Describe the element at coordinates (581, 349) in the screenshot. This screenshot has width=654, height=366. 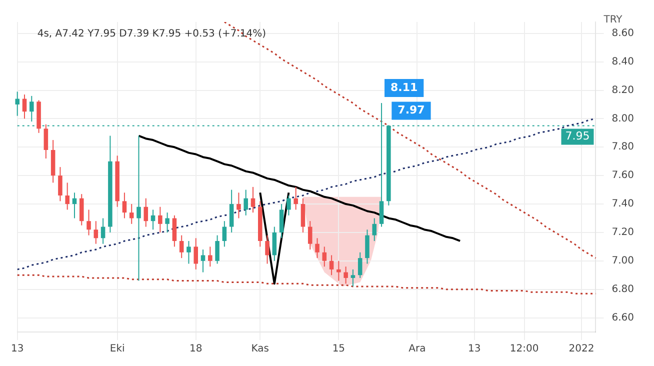
I see `x-tick-label: 2022` at that location.